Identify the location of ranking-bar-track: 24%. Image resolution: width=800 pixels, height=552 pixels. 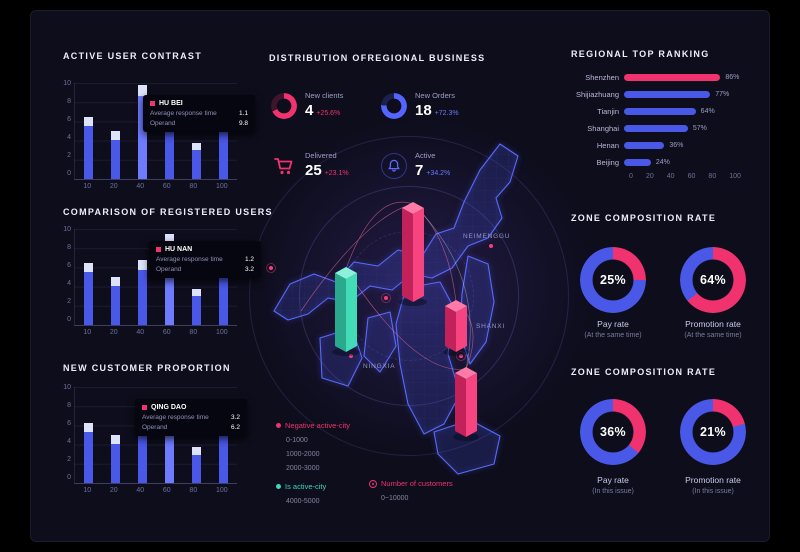
(680, 162).